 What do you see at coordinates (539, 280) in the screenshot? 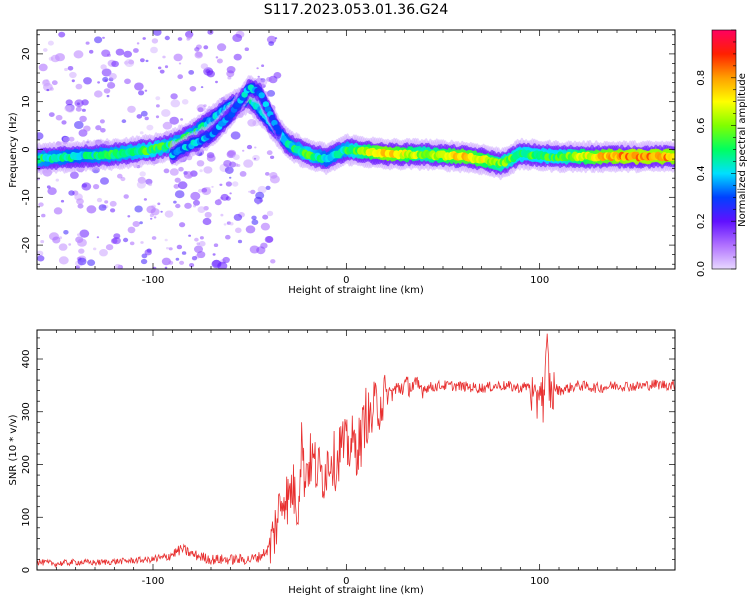
I see `spectrogram-x-tick-label: 100` at bounding box center [539, 280].